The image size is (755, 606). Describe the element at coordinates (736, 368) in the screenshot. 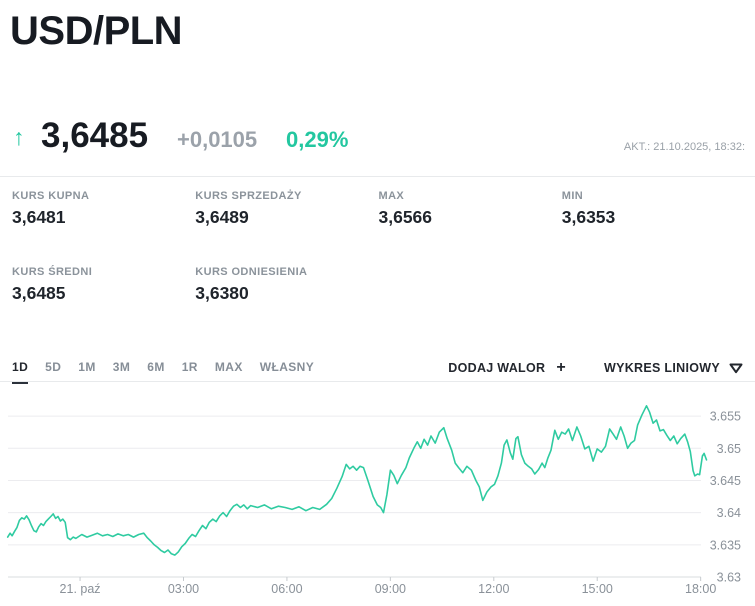

I see `triangle-down-icon` at that location.